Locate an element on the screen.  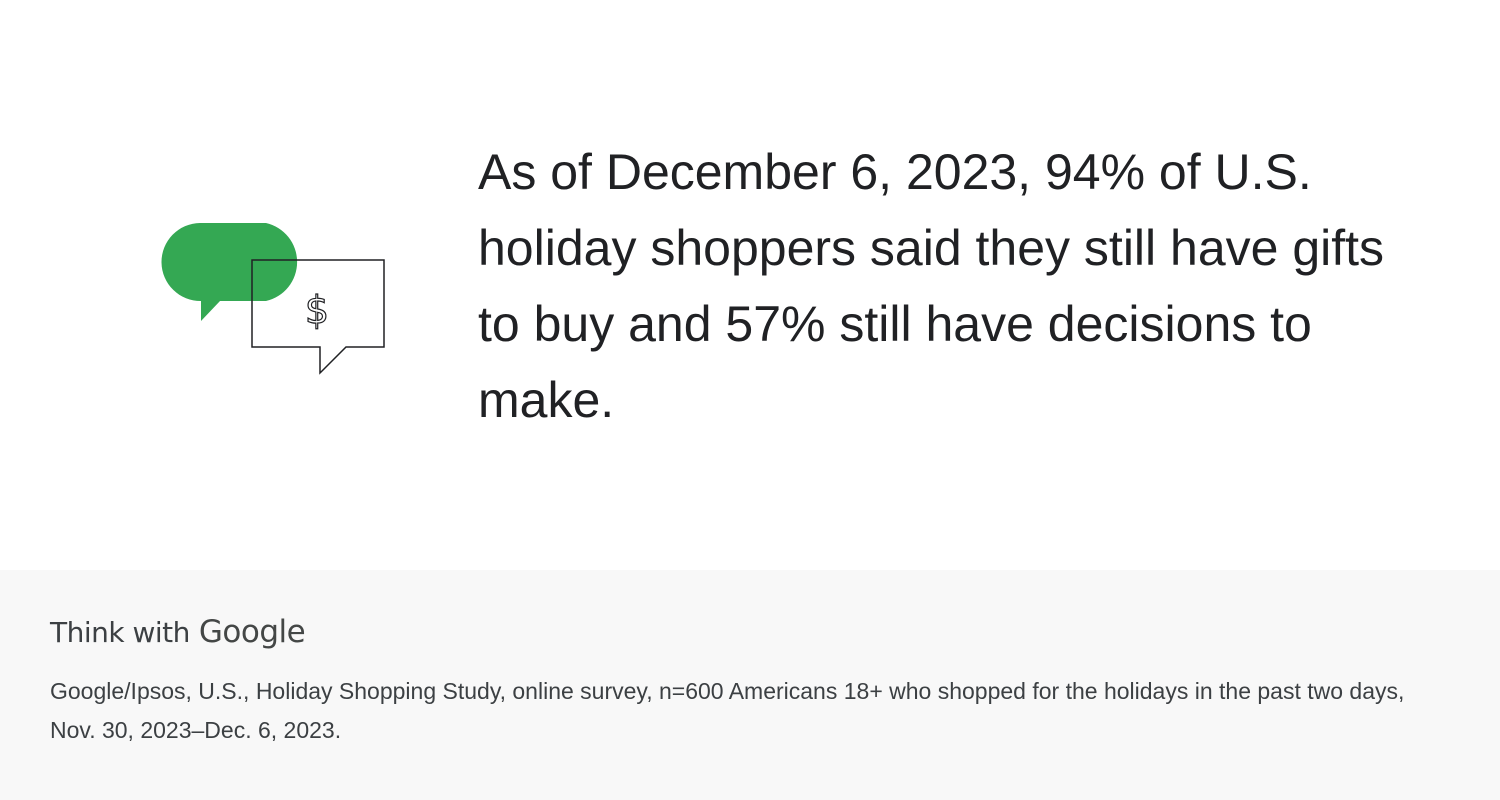
think-with-google-logo: Think with Google is located at coordinates (178, 636).